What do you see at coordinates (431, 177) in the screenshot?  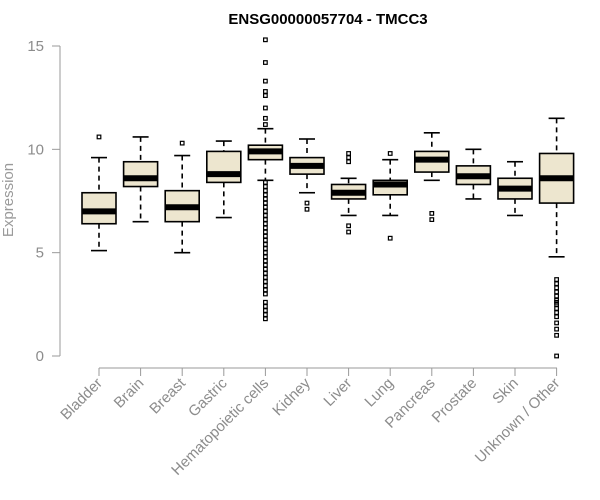 I see `box-pancreas` at bounding box center [431, 177].